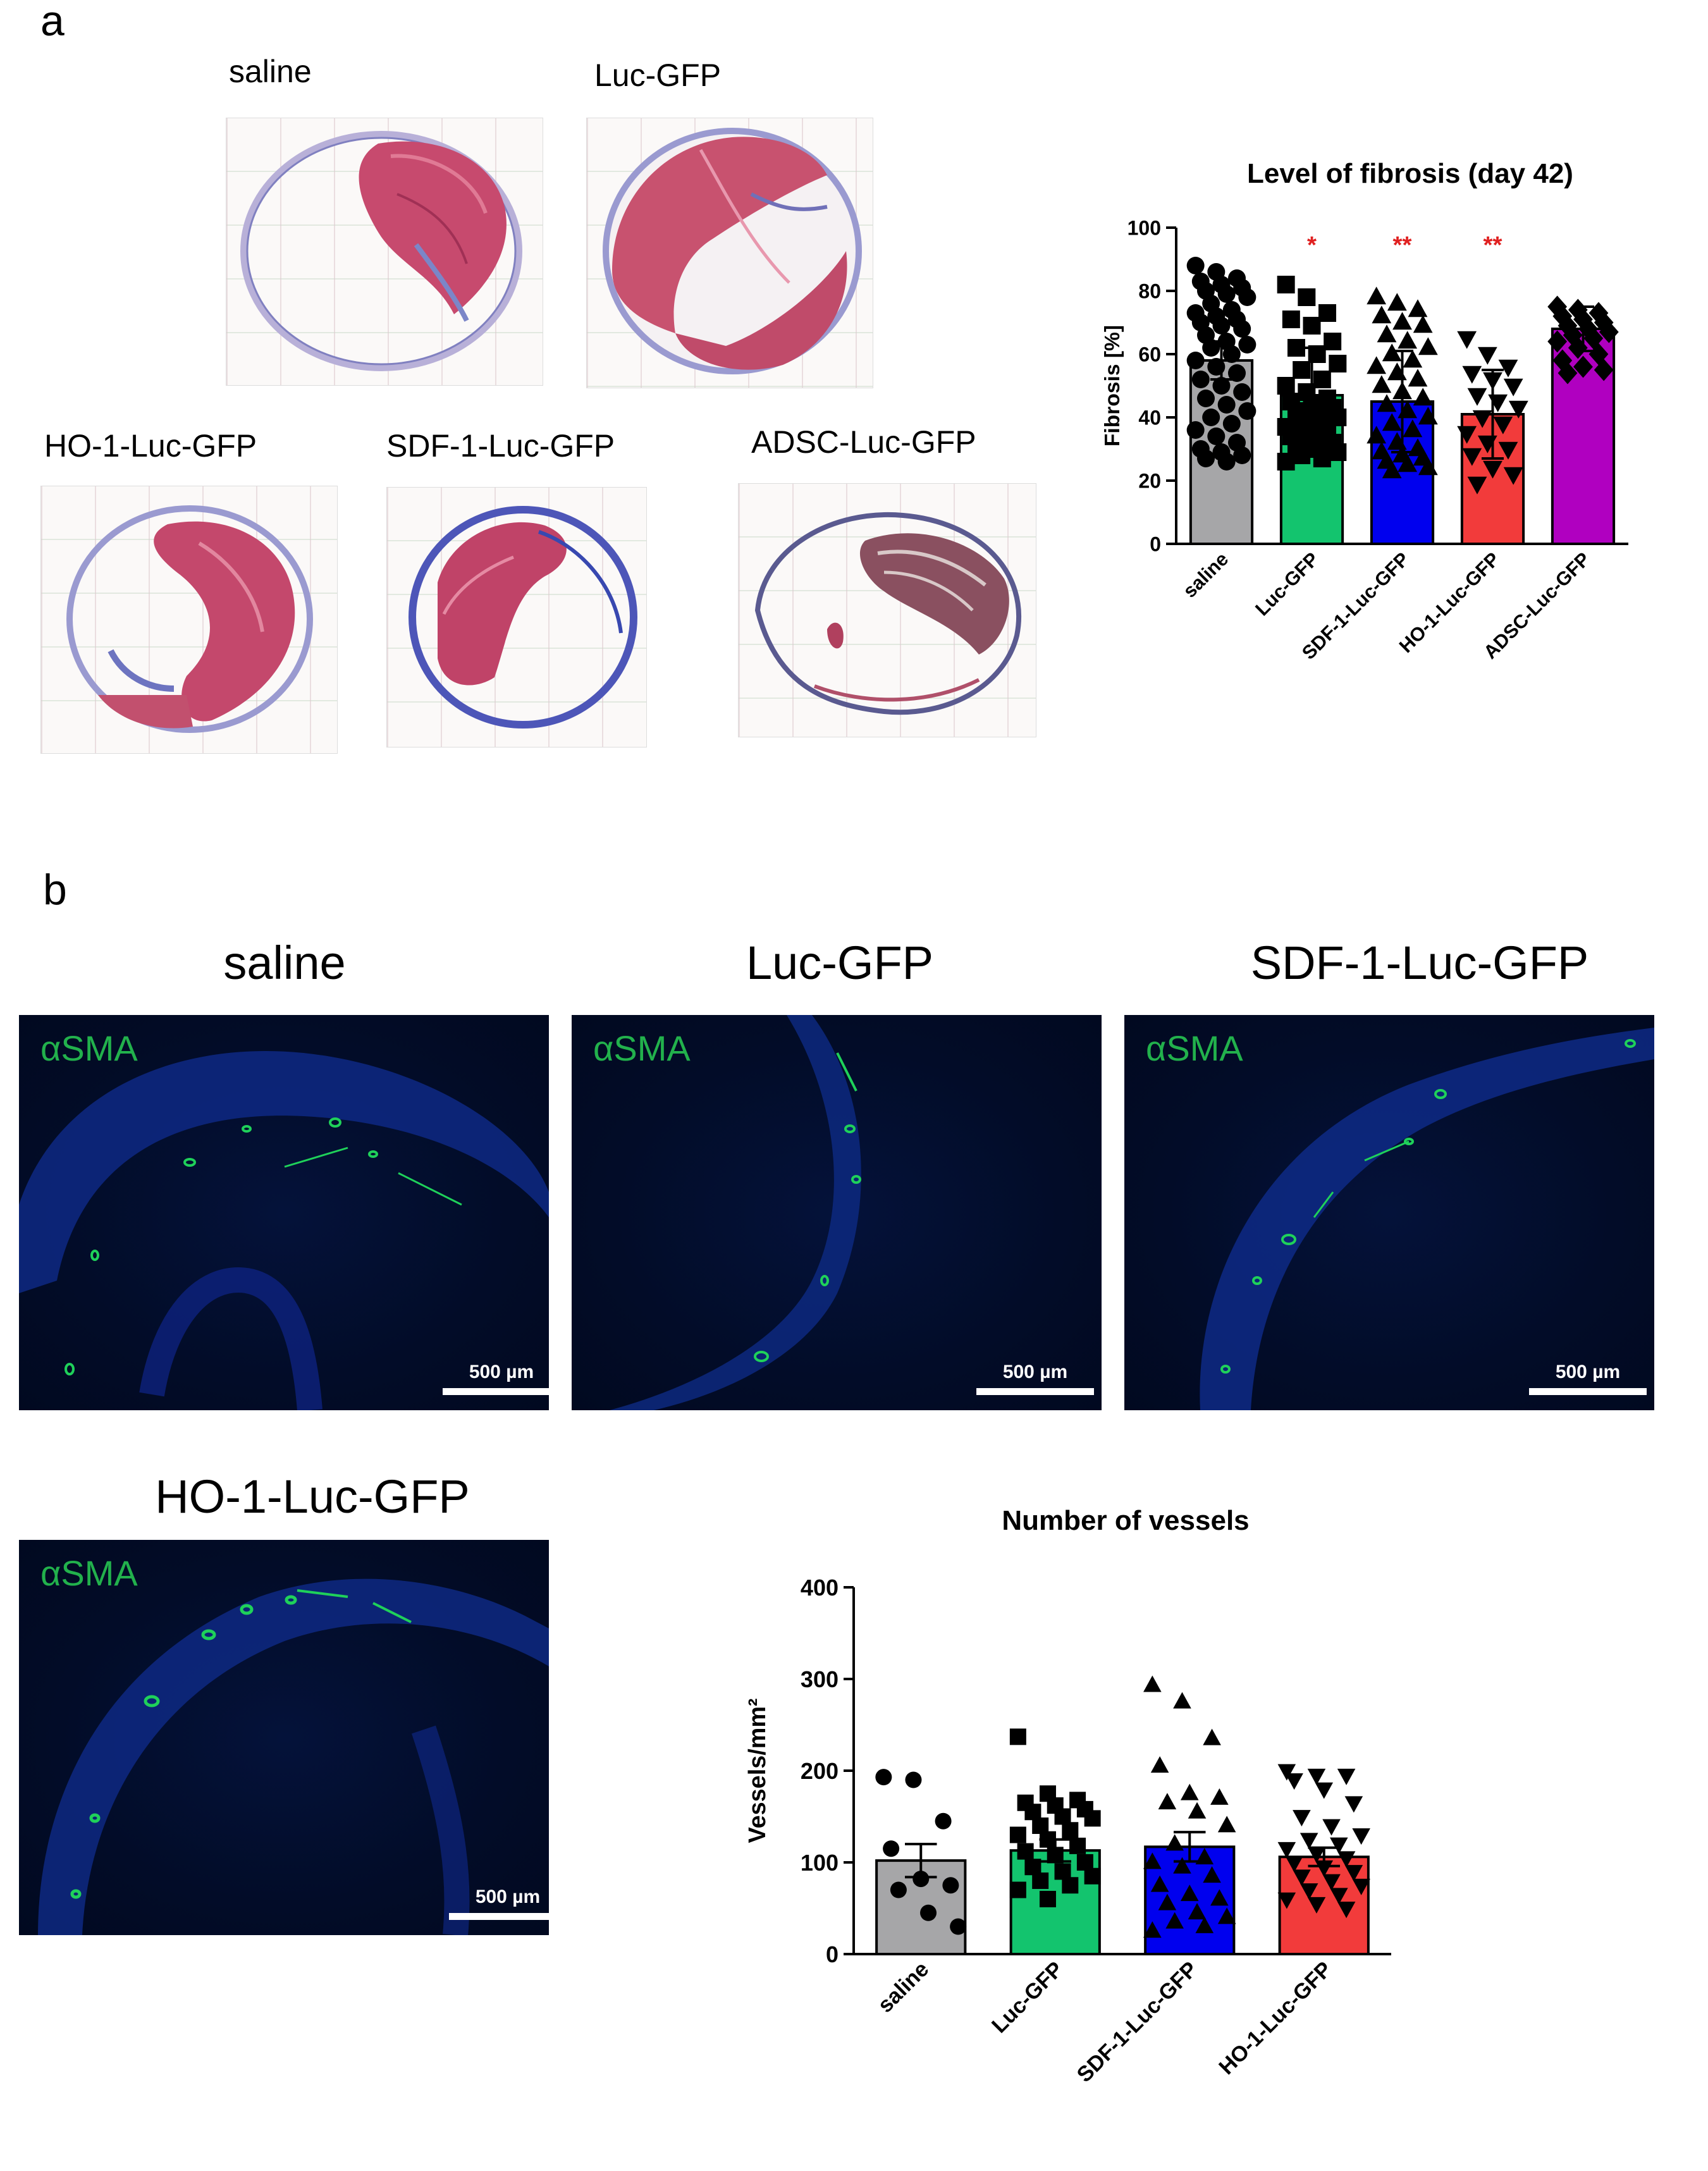 The image size is (1708, 2171). Describe the element at coordinates (312, 1496) in the screenshot. I see `caption-b-ho1-luc-gfp: HO-1-Luc-GFP` at that location.